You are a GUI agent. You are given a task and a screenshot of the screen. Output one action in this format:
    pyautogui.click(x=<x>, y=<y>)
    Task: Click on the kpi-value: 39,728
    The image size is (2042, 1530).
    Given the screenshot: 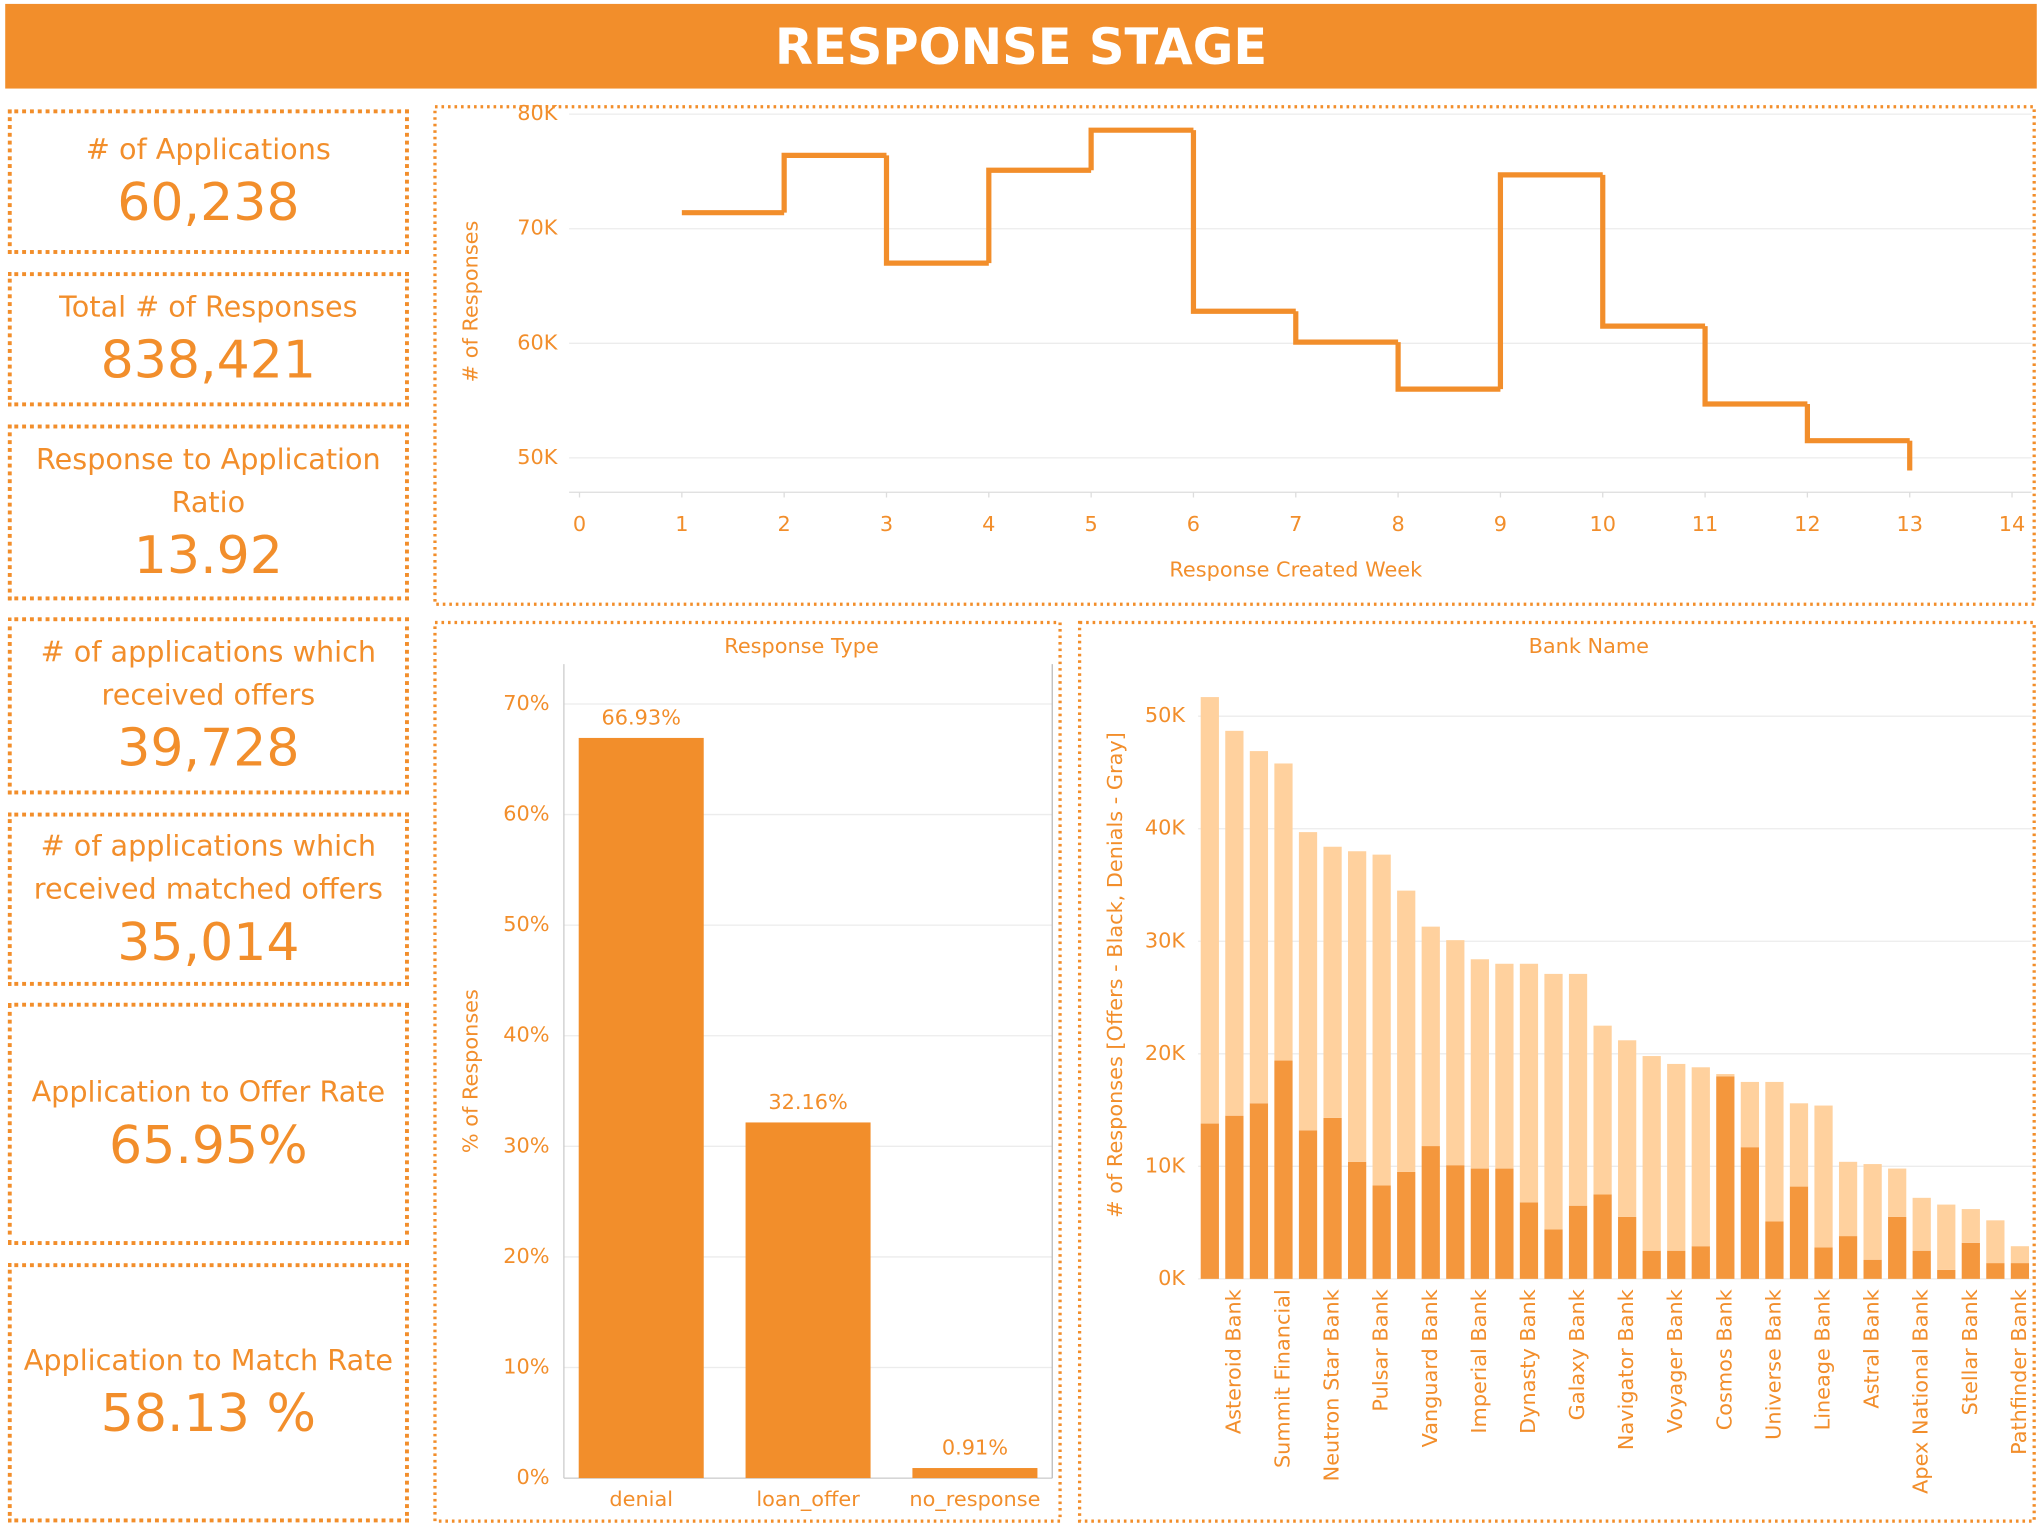 What is the action you would take?
    pyautogui.click(x=208, y=748)
    